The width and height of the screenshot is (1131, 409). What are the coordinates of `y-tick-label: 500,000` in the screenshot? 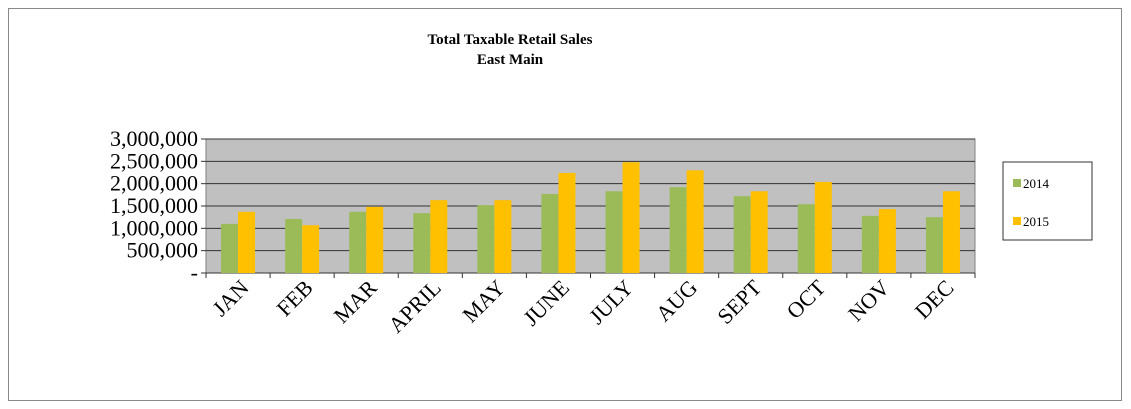 It's located at (163, 250).